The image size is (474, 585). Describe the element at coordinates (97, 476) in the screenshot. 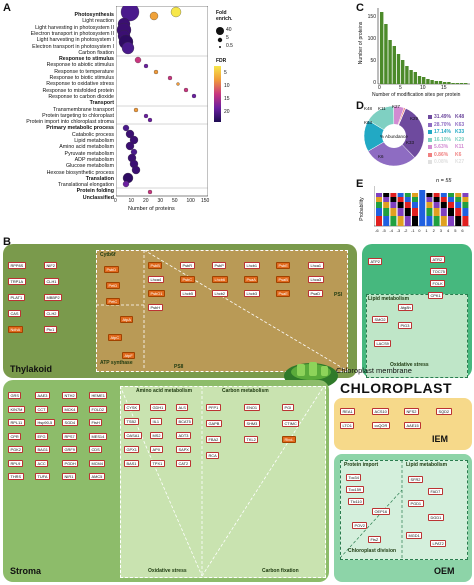

I see `protein-box: AMC5` at that location.